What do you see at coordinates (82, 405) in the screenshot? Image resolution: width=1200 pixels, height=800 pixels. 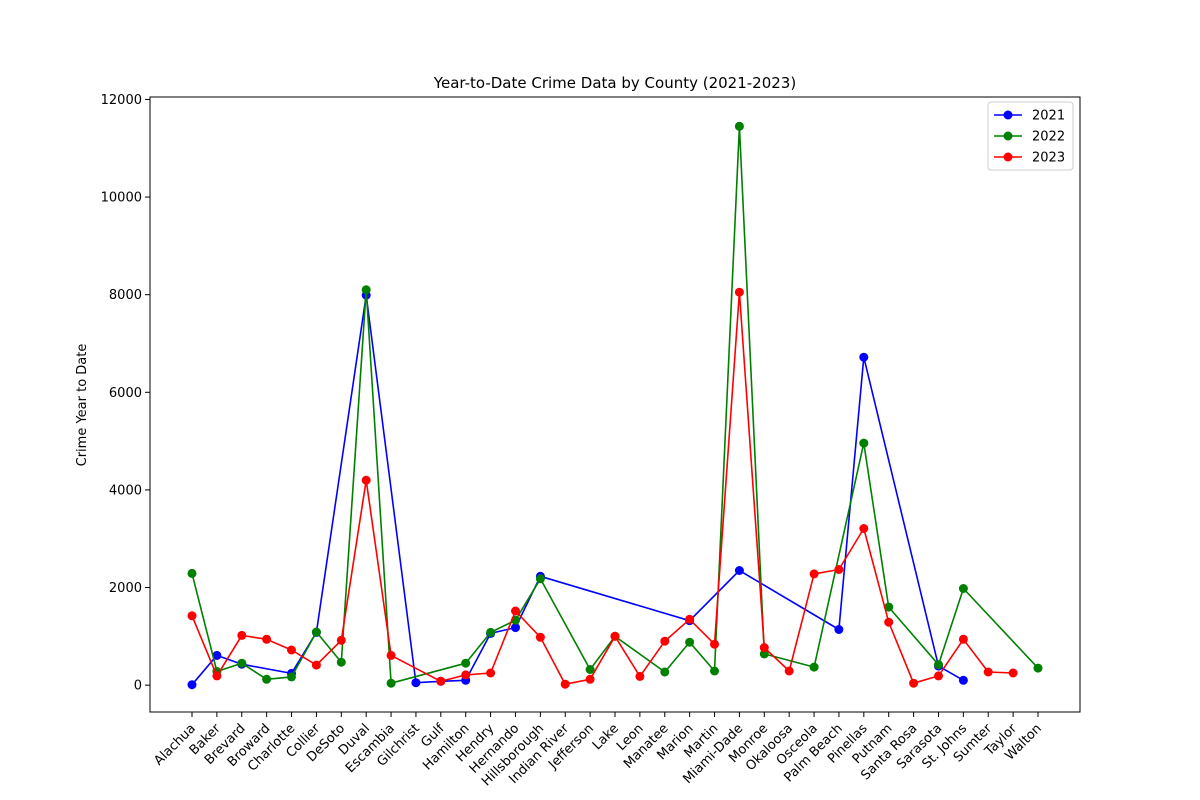 I see `y-axis-label: Crime Year to Date` at bounding box center [82, 405].